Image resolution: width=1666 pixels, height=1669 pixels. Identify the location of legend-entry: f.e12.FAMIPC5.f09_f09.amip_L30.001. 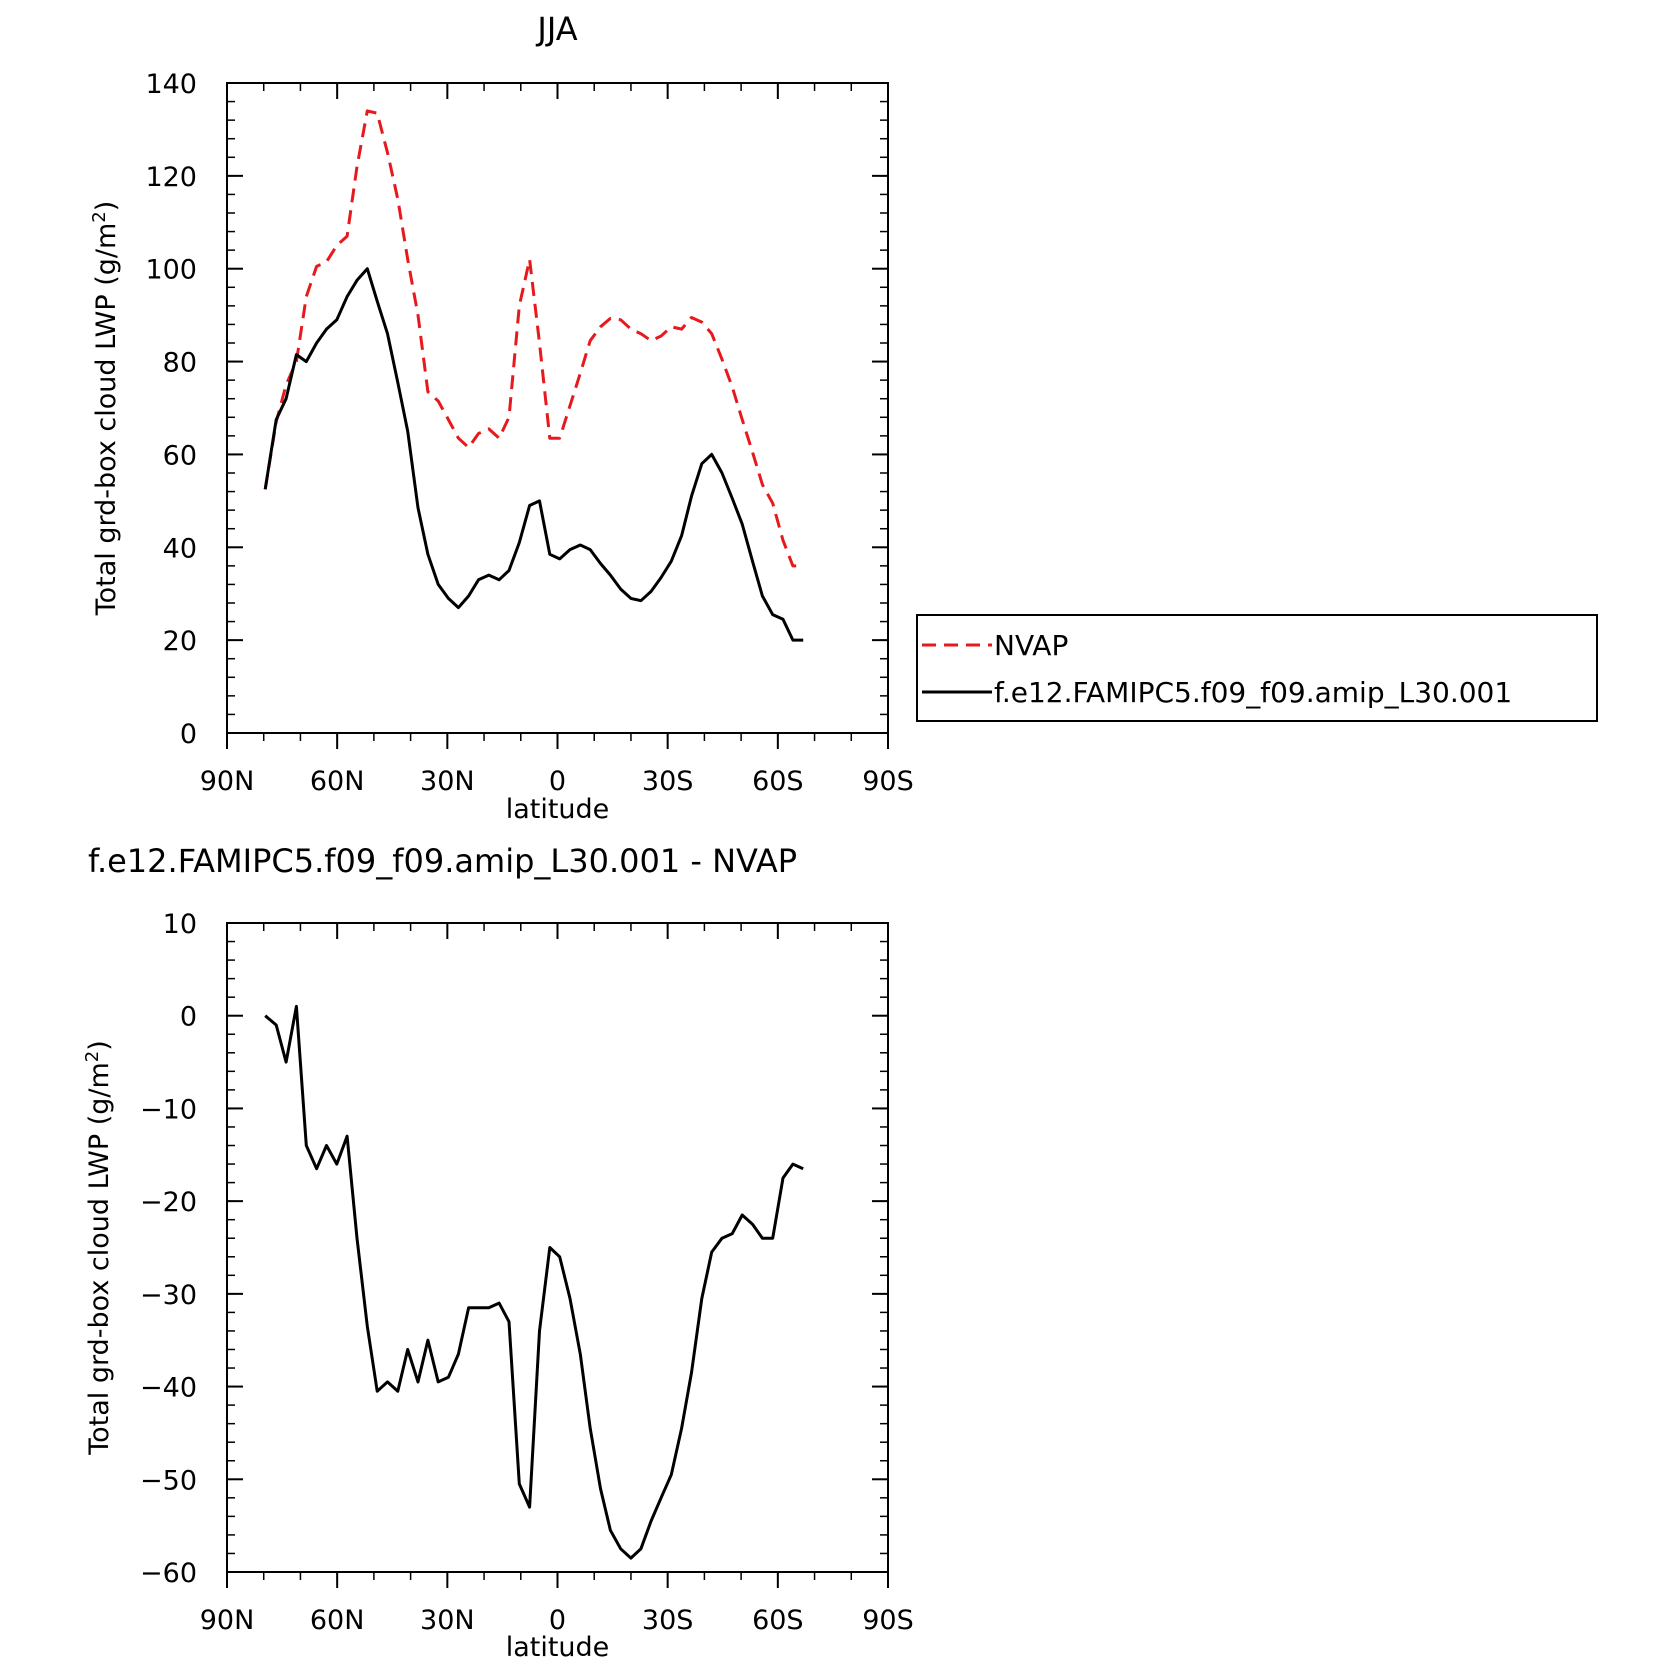
(1253, 692).